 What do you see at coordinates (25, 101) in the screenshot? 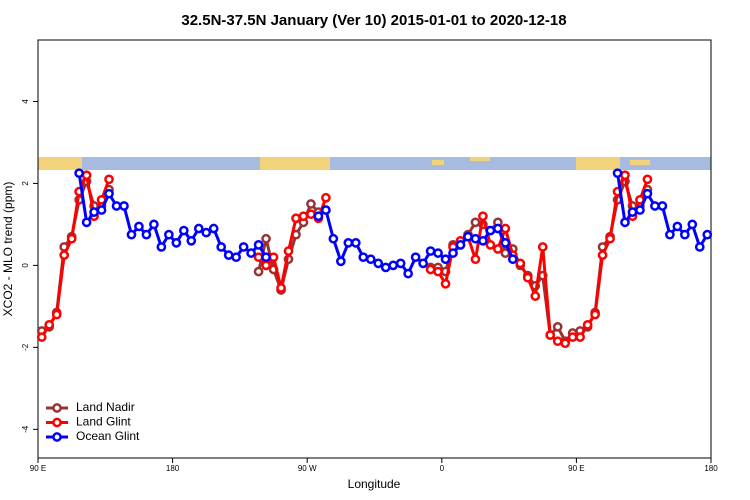
I see `y-tick-label: 4` at bounding box center [25, 101].